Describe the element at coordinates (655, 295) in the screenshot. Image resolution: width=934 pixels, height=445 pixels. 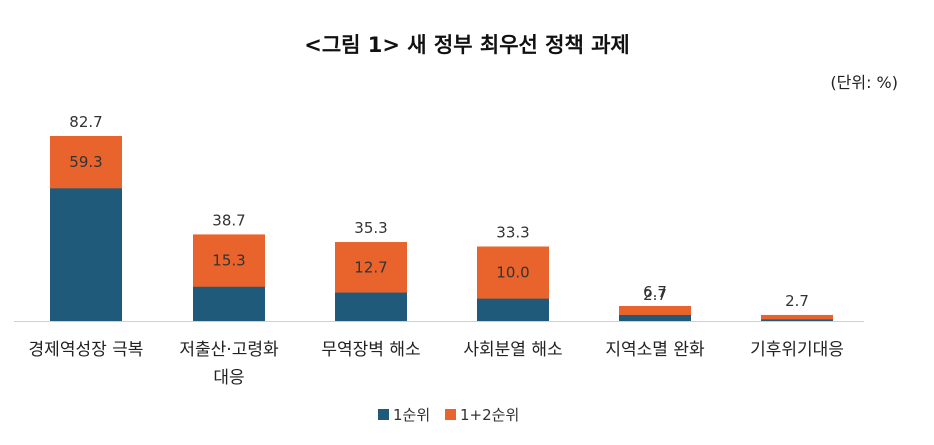
I see `first-value-label: 2.7` at that location.